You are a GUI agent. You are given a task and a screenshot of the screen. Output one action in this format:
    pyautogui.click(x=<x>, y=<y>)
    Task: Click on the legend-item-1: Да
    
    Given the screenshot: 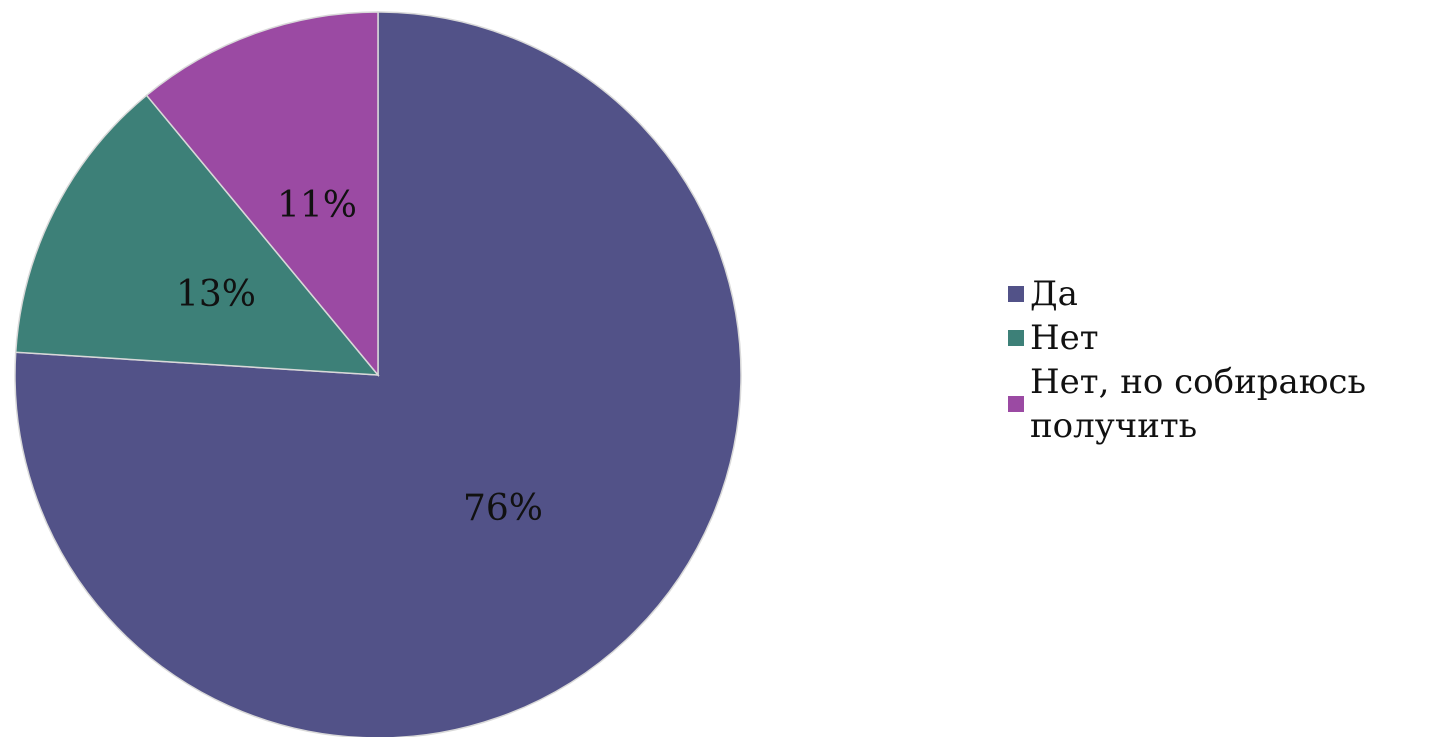 What is the action you would take?
    pyautogui.click(x=1228, y=294)
    